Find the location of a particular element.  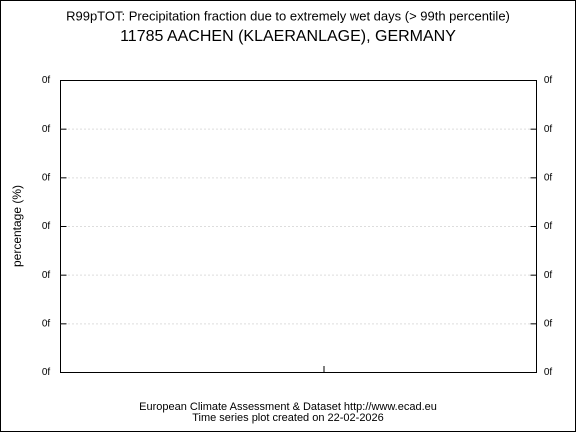

y-axis-label: percentage (%) is located at coordinates (17, 226).